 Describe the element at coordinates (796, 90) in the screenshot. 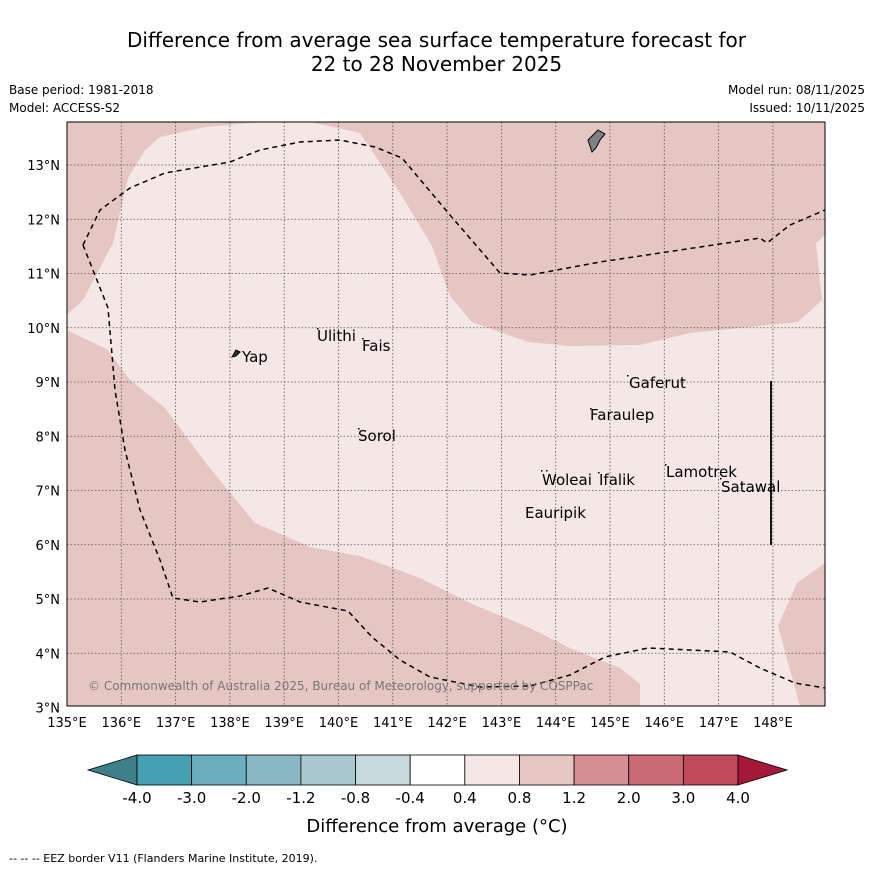

I see `model-run: Model run: 08/11/2025` at that location.